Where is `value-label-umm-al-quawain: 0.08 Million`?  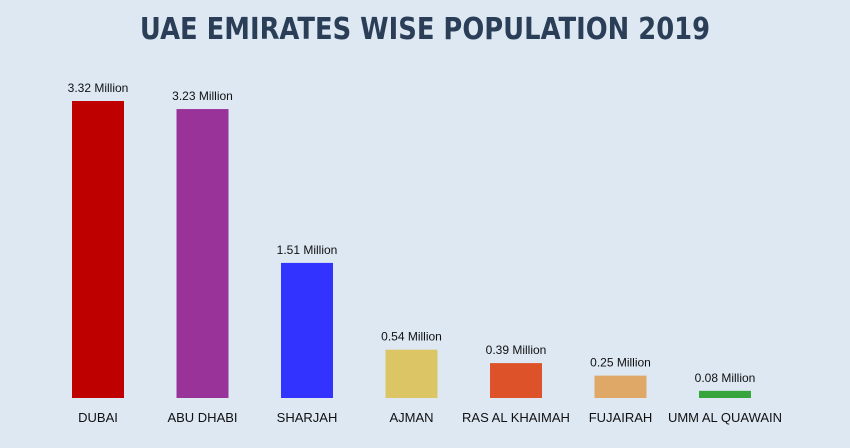
value-label-umm-al-quawain: 0.08 Million is located at coordinates (725, 378).